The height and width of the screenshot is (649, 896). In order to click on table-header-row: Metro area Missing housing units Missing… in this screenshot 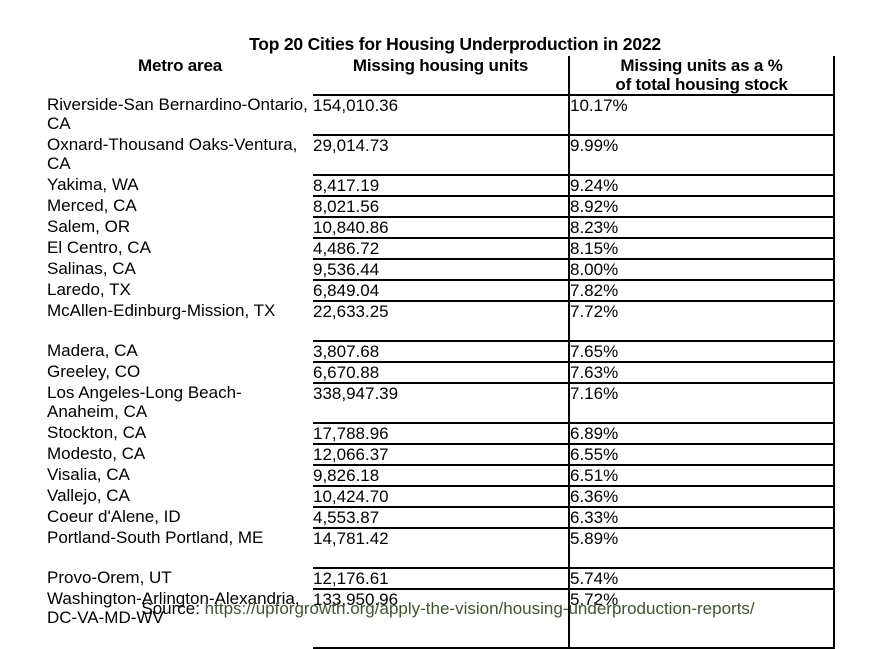, I will do `click(441, 76)`.